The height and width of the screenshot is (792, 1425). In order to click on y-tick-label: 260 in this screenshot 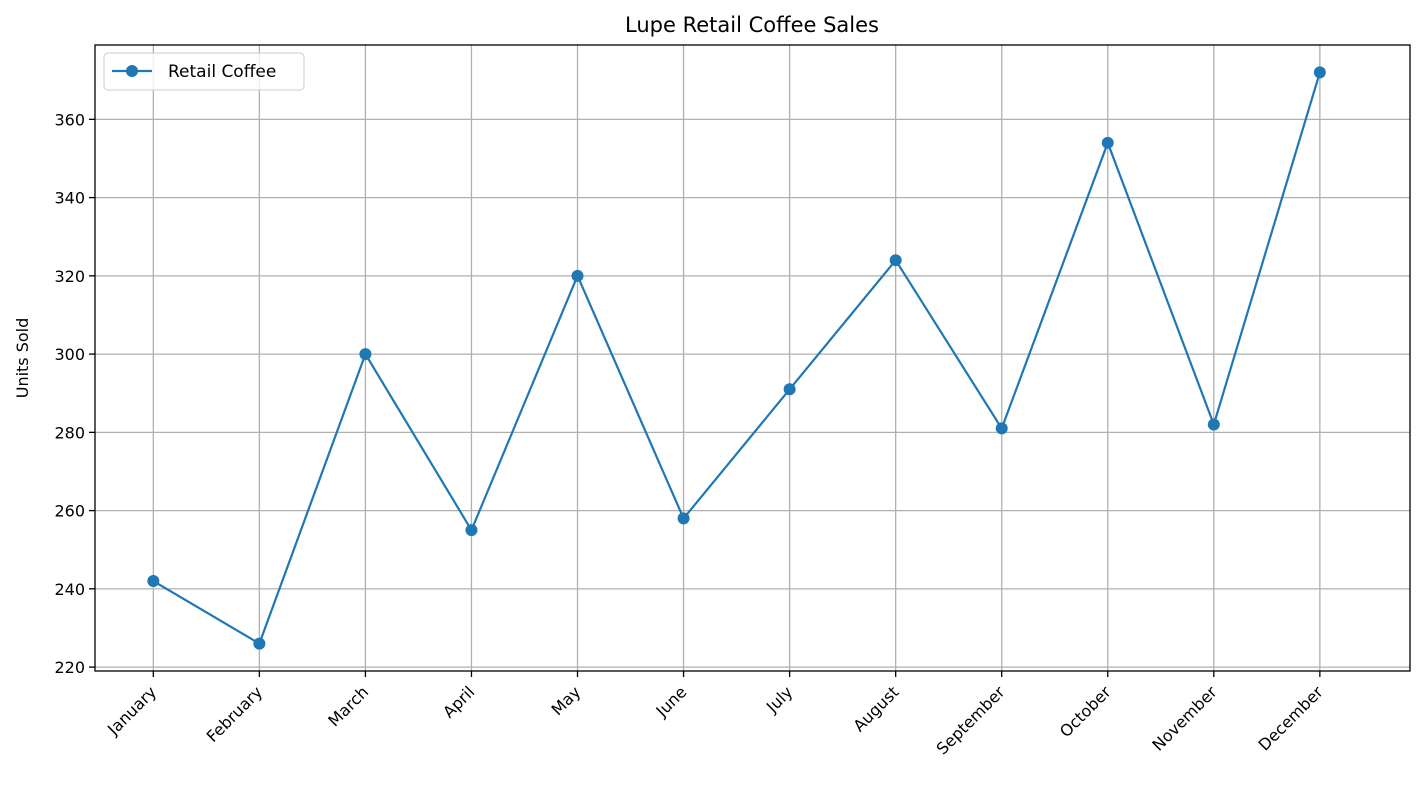, I will do `click(69, 511)`.